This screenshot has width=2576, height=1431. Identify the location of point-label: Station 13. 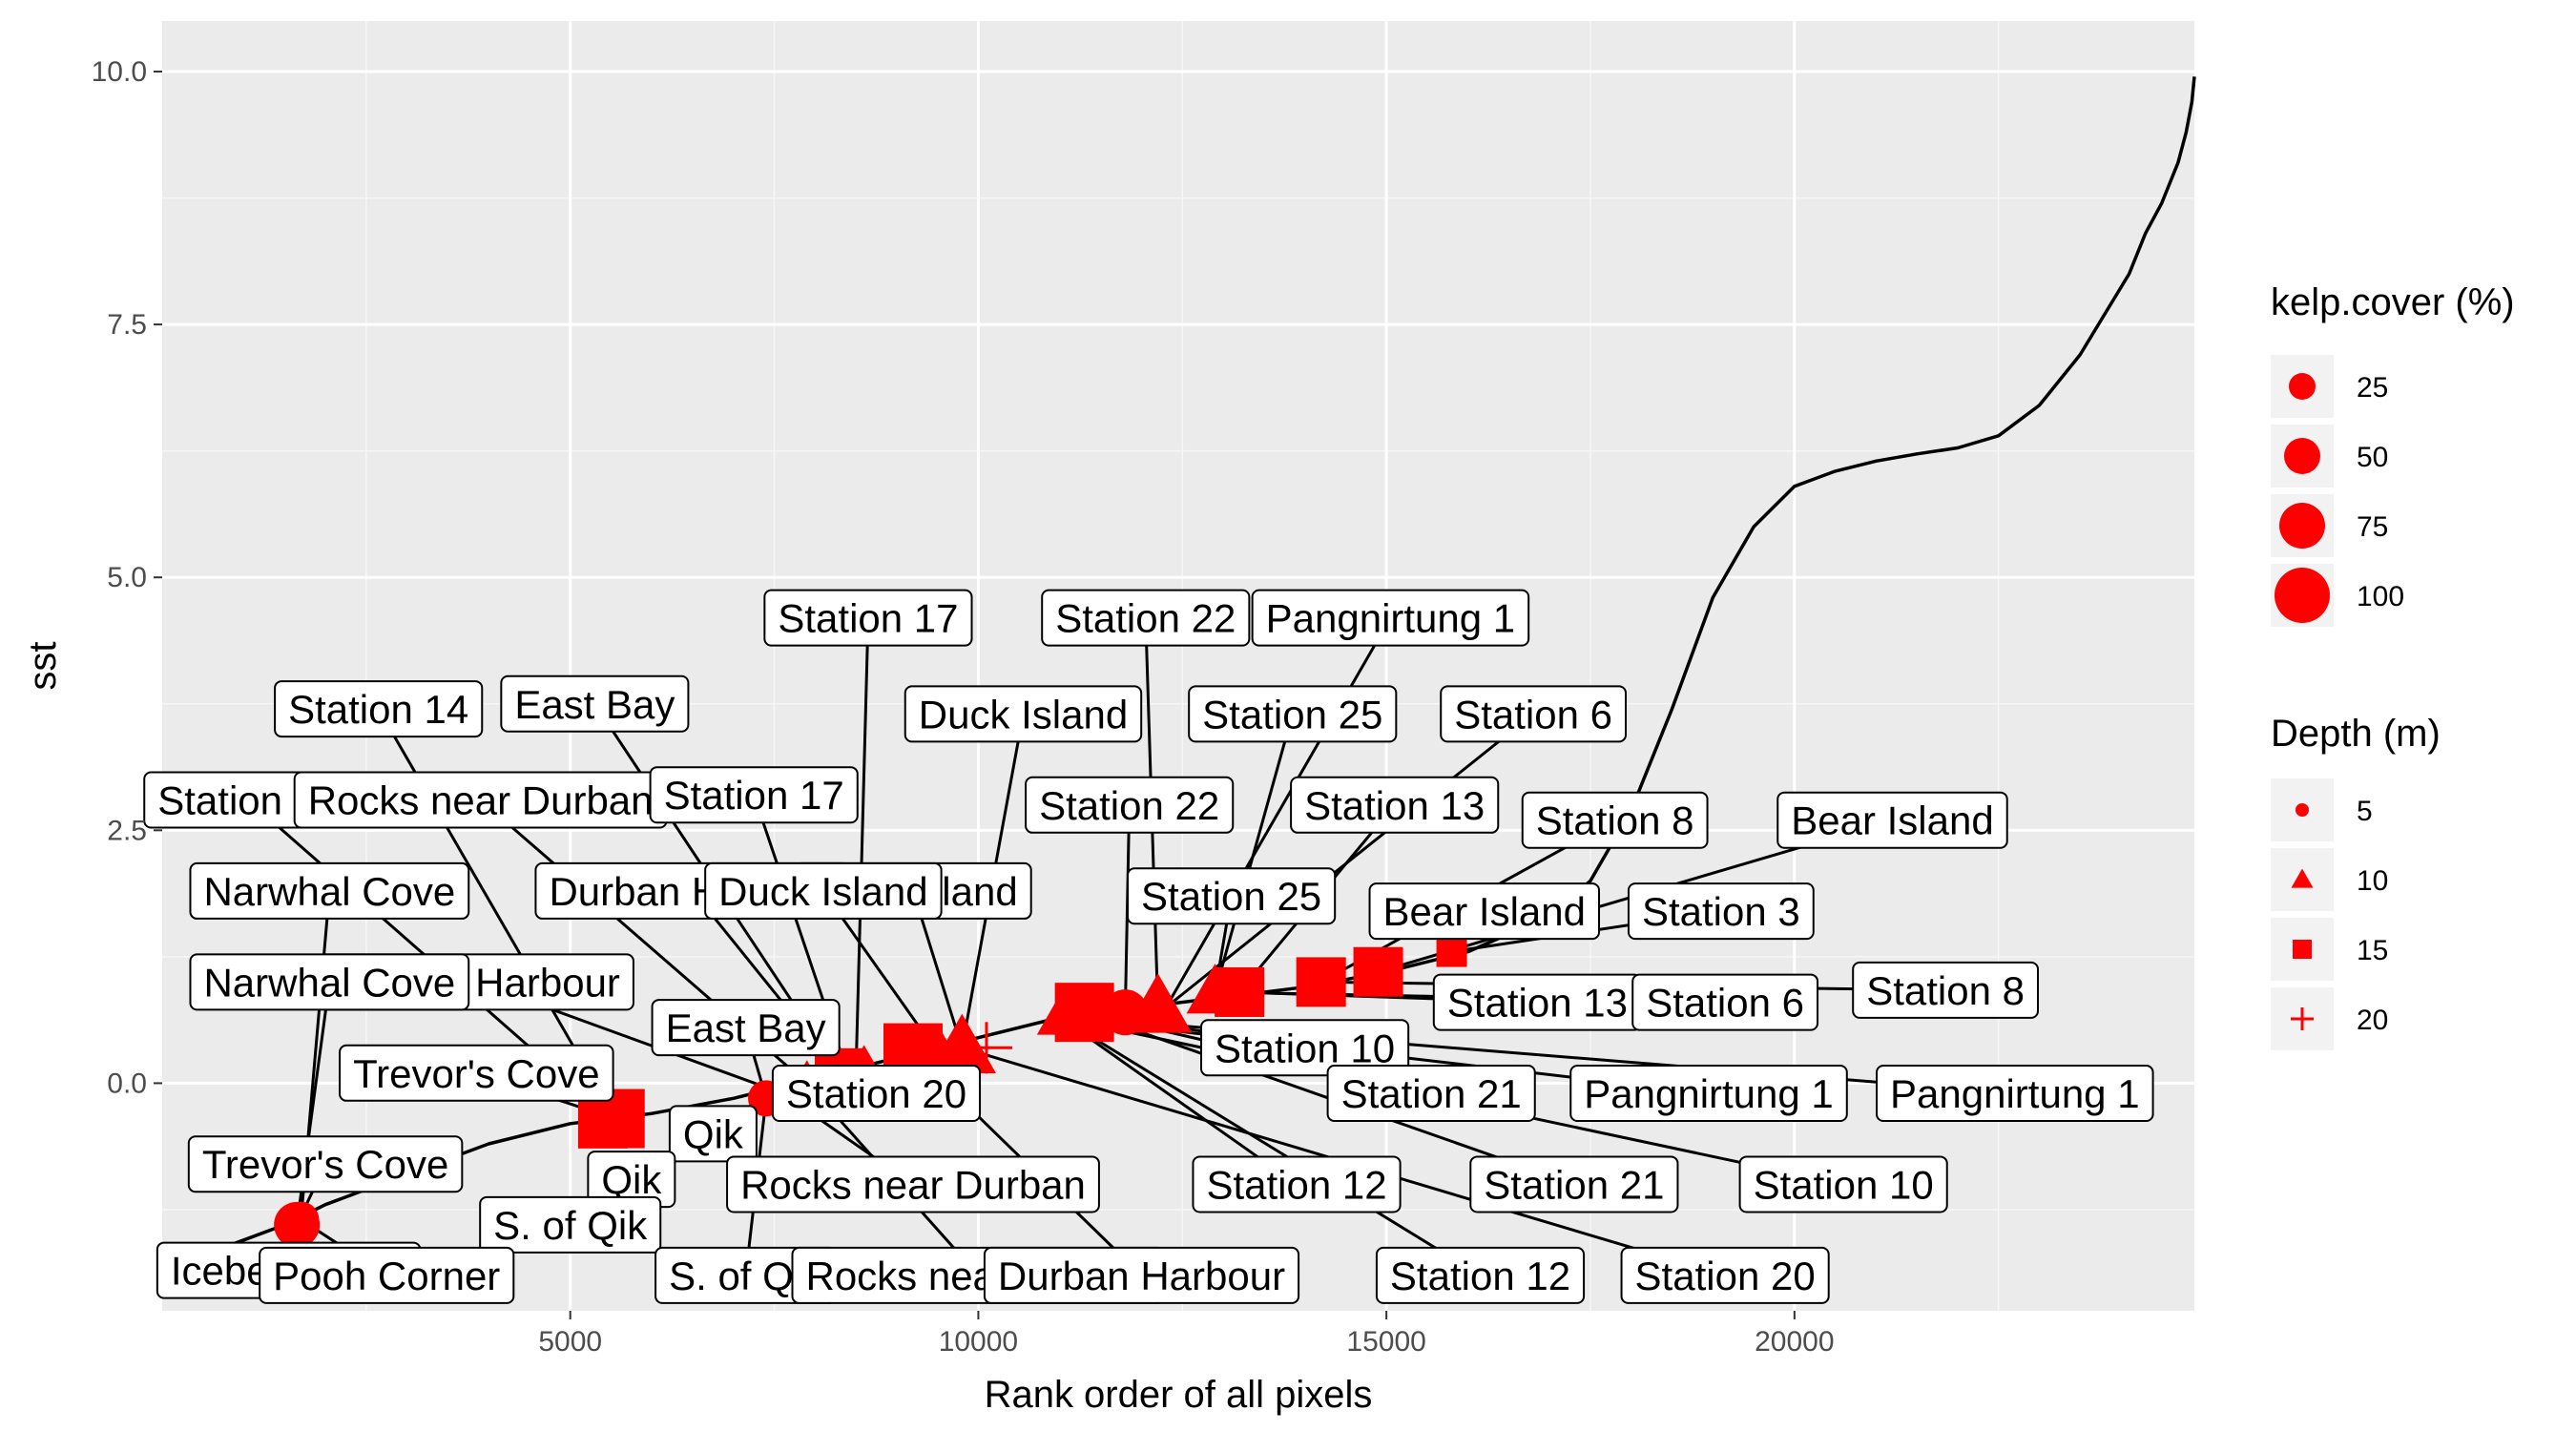
(1537, 1002).